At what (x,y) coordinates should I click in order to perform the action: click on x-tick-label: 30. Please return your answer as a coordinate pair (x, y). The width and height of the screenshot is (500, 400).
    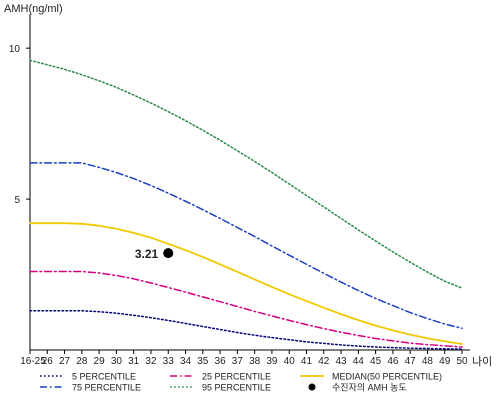
    Looking at the image, I should click on (117, 361).